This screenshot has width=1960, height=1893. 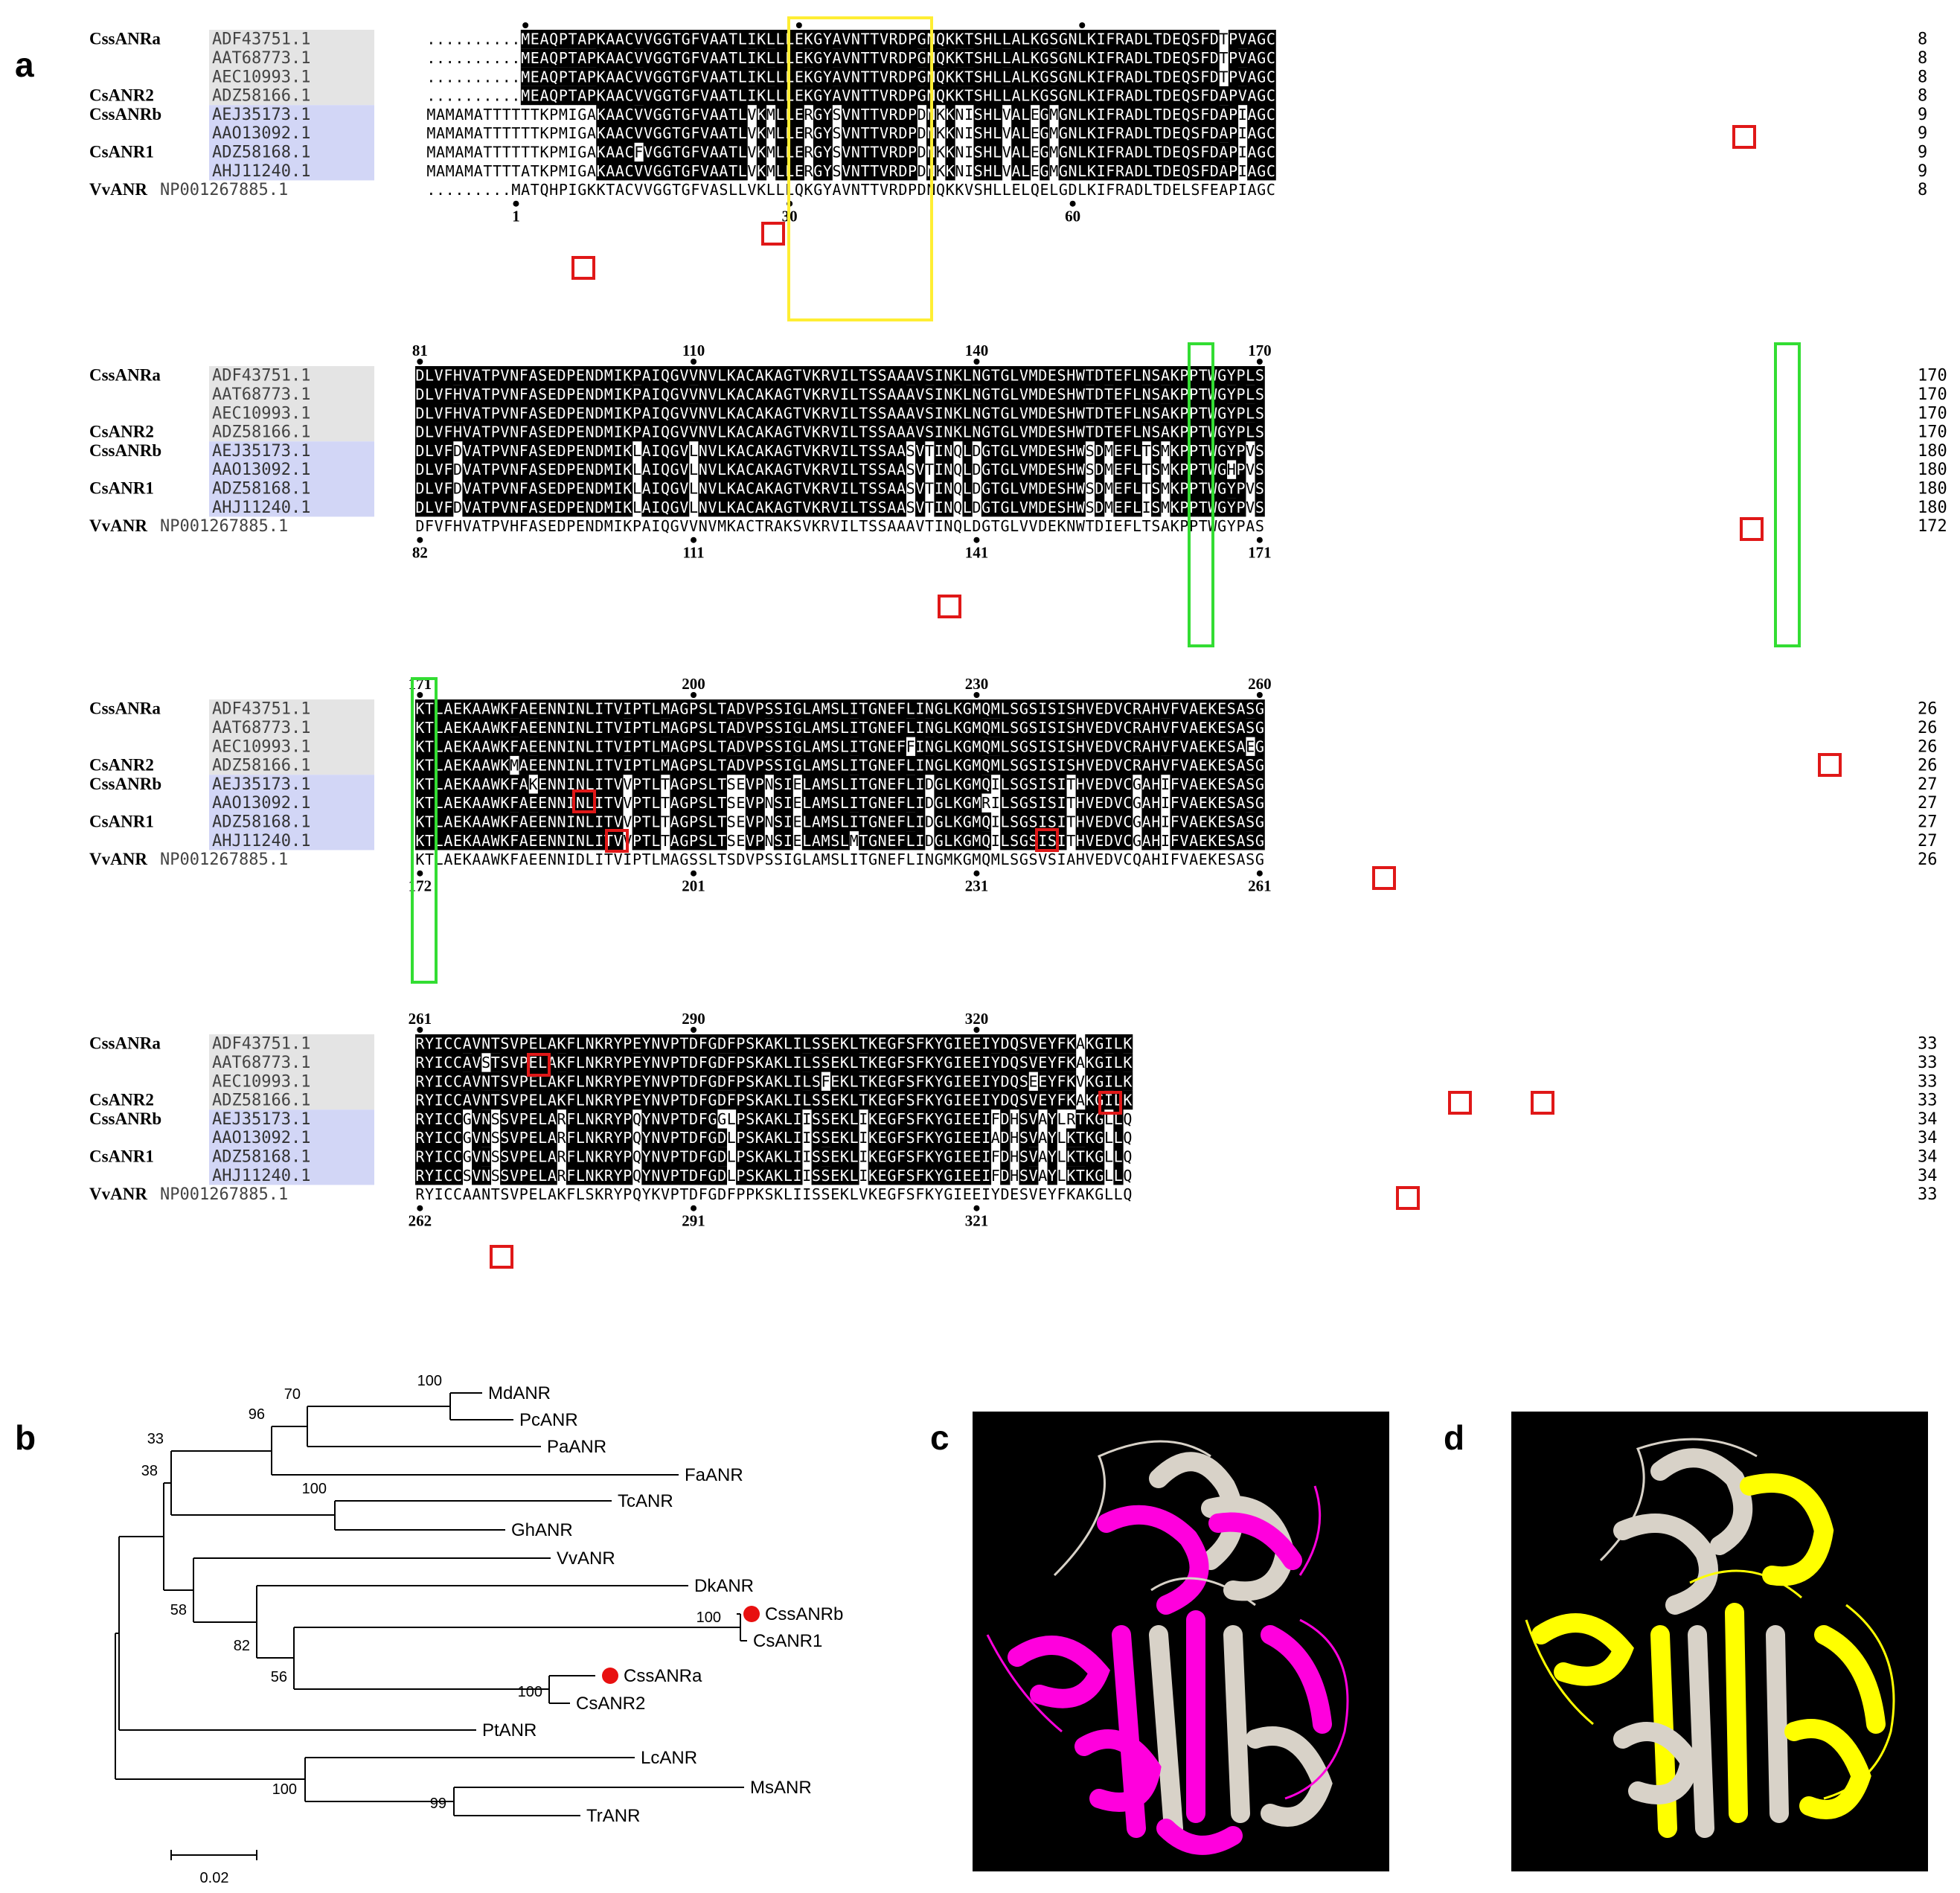 I want to click on position-tick-dot, so click(x=1259, y=539).